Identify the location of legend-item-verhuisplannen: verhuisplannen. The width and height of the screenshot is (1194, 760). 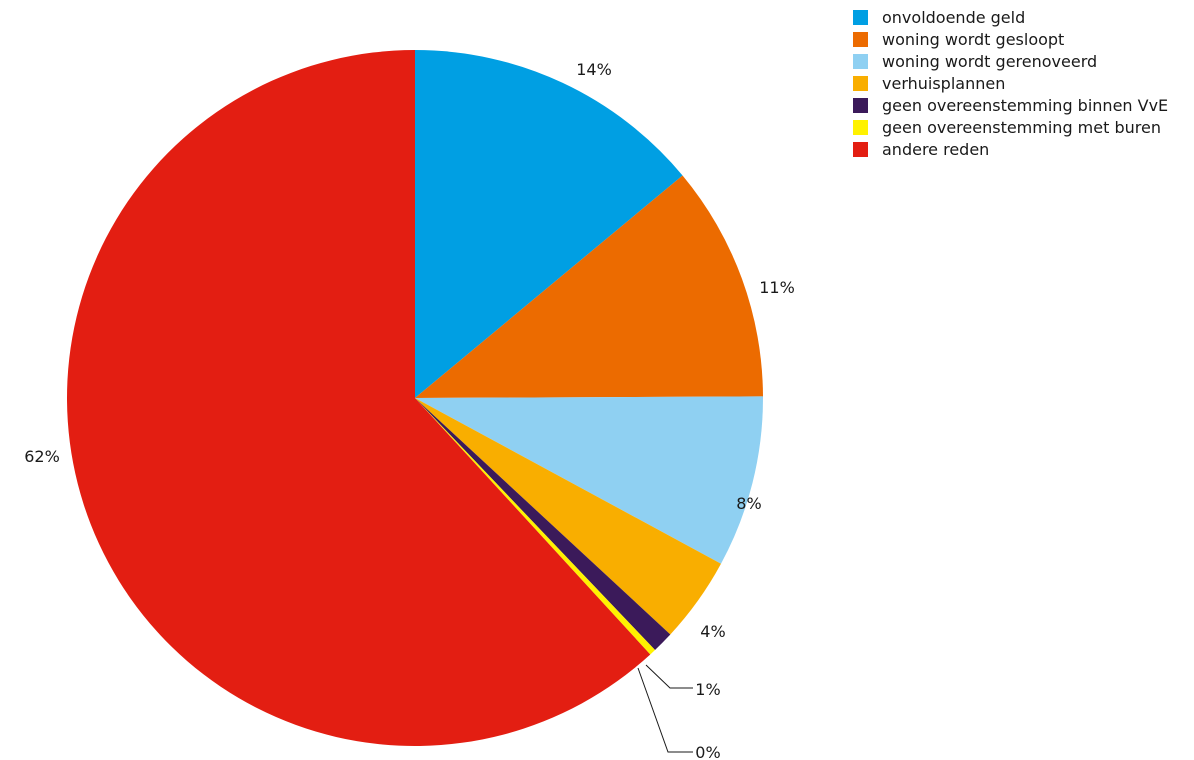
(929, 83).